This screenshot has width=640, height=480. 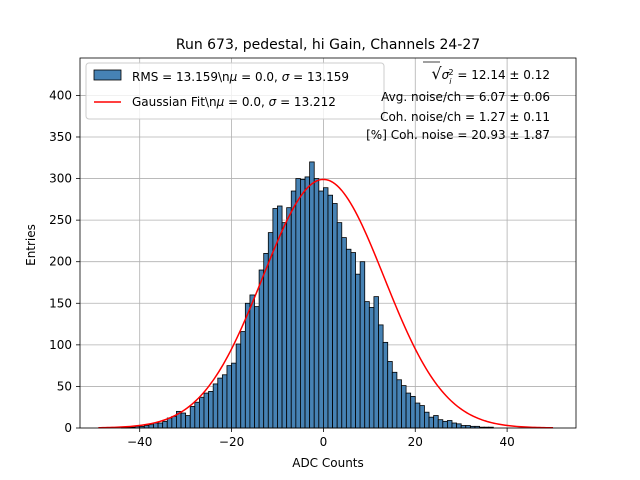 What do you see at coordinates (60, 303) in the screenshot?
I see `y-tick-label: 150` at bounding box center [60, 303].